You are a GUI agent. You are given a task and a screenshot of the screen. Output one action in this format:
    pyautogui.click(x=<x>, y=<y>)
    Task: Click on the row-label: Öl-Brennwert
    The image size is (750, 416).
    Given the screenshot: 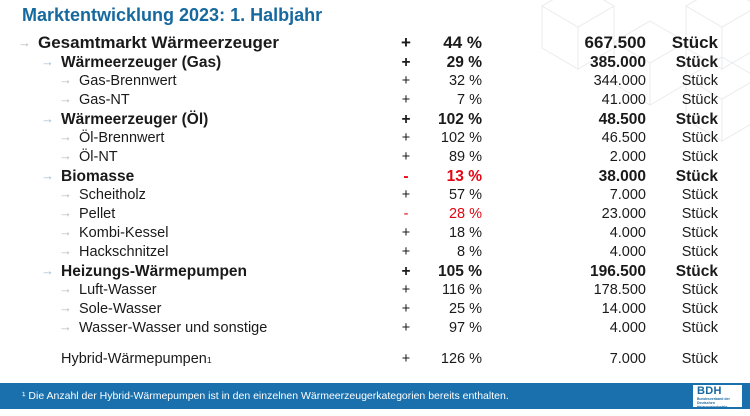 What is the action you would take?
    pyautogui.click(x=122, y=138)
    